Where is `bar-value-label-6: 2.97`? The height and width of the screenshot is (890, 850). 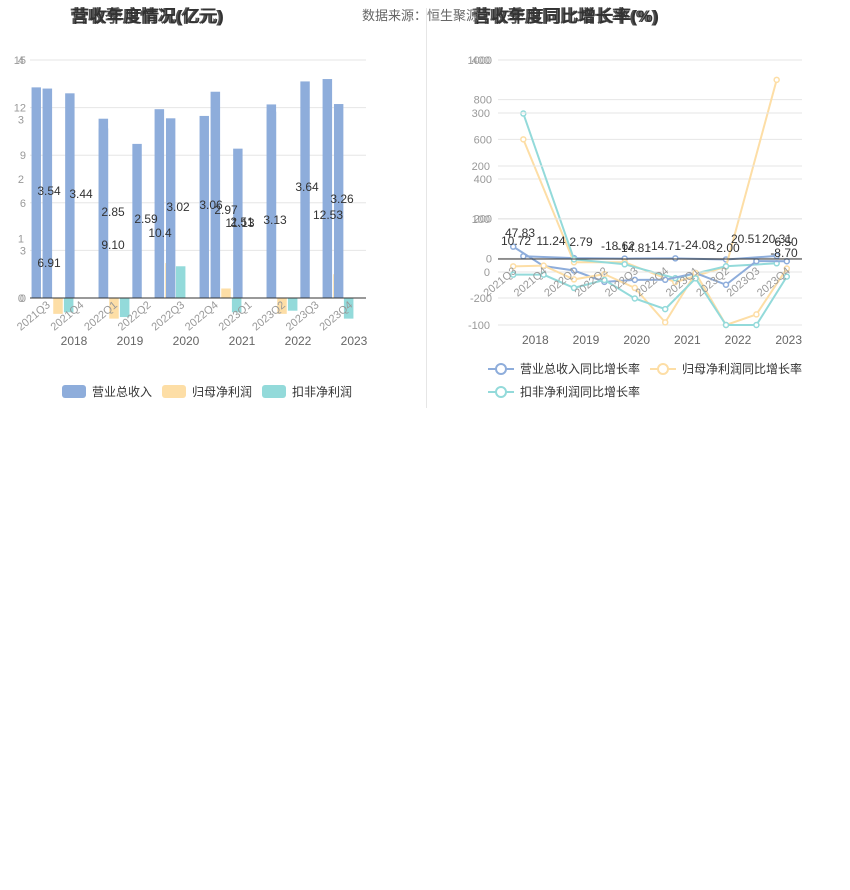 bar-value-label-6: 2.97 is located at coordinates (226, 210).